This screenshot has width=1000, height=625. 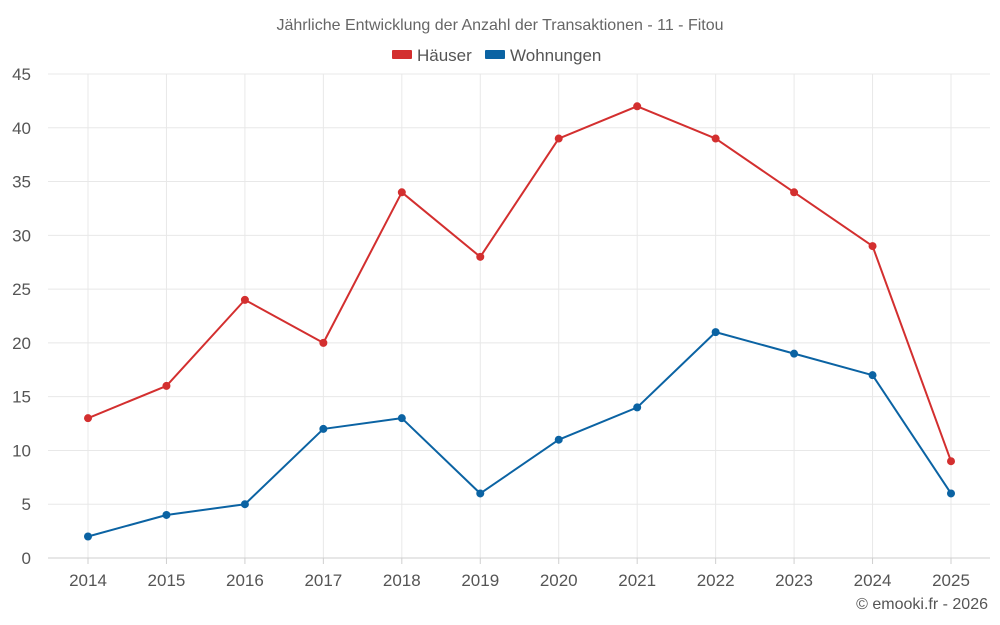 I want to click on legend-label-0: Häuser, so click(x=444, y=55).